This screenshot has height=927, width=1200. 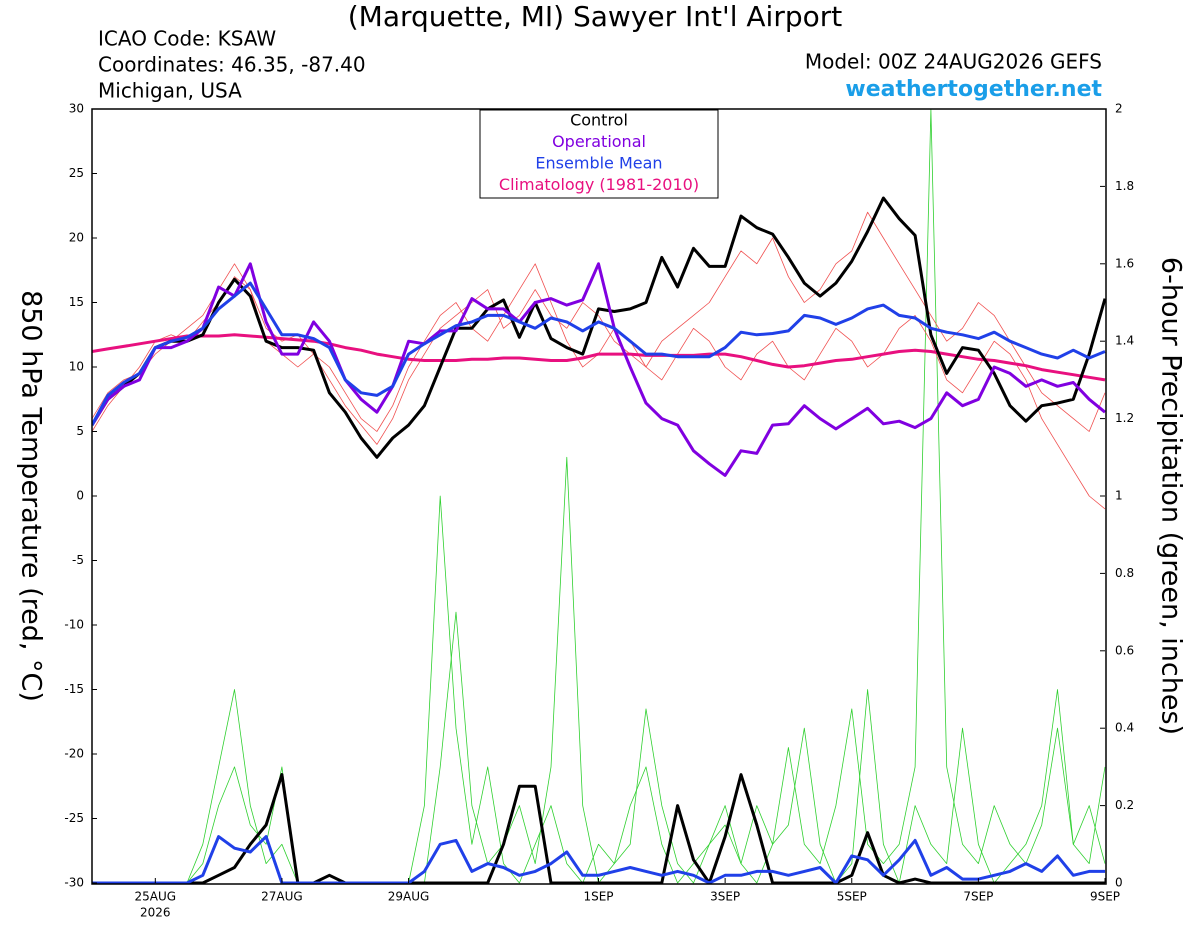 What do you see at coordinates (31, 496) in the screenshot?
I see `y-axis-label: 850 hPa Temperature (red, °C)` at bounding box center [31, 496].